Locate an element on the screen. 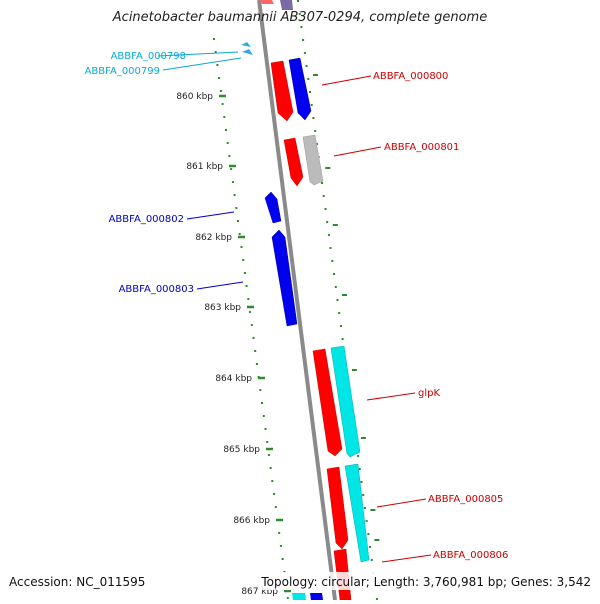 The image size is (600, 604). feature-cds-top-red is located at coordinates (267, 2).